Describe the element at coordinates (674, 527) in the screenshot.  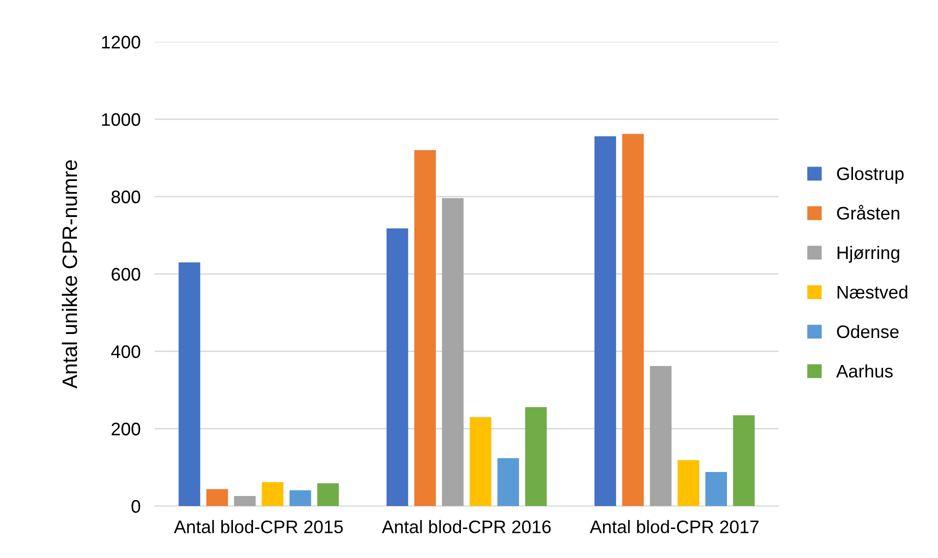
I see `x-tick-label: Antal blod-CPR 2017` at that location.